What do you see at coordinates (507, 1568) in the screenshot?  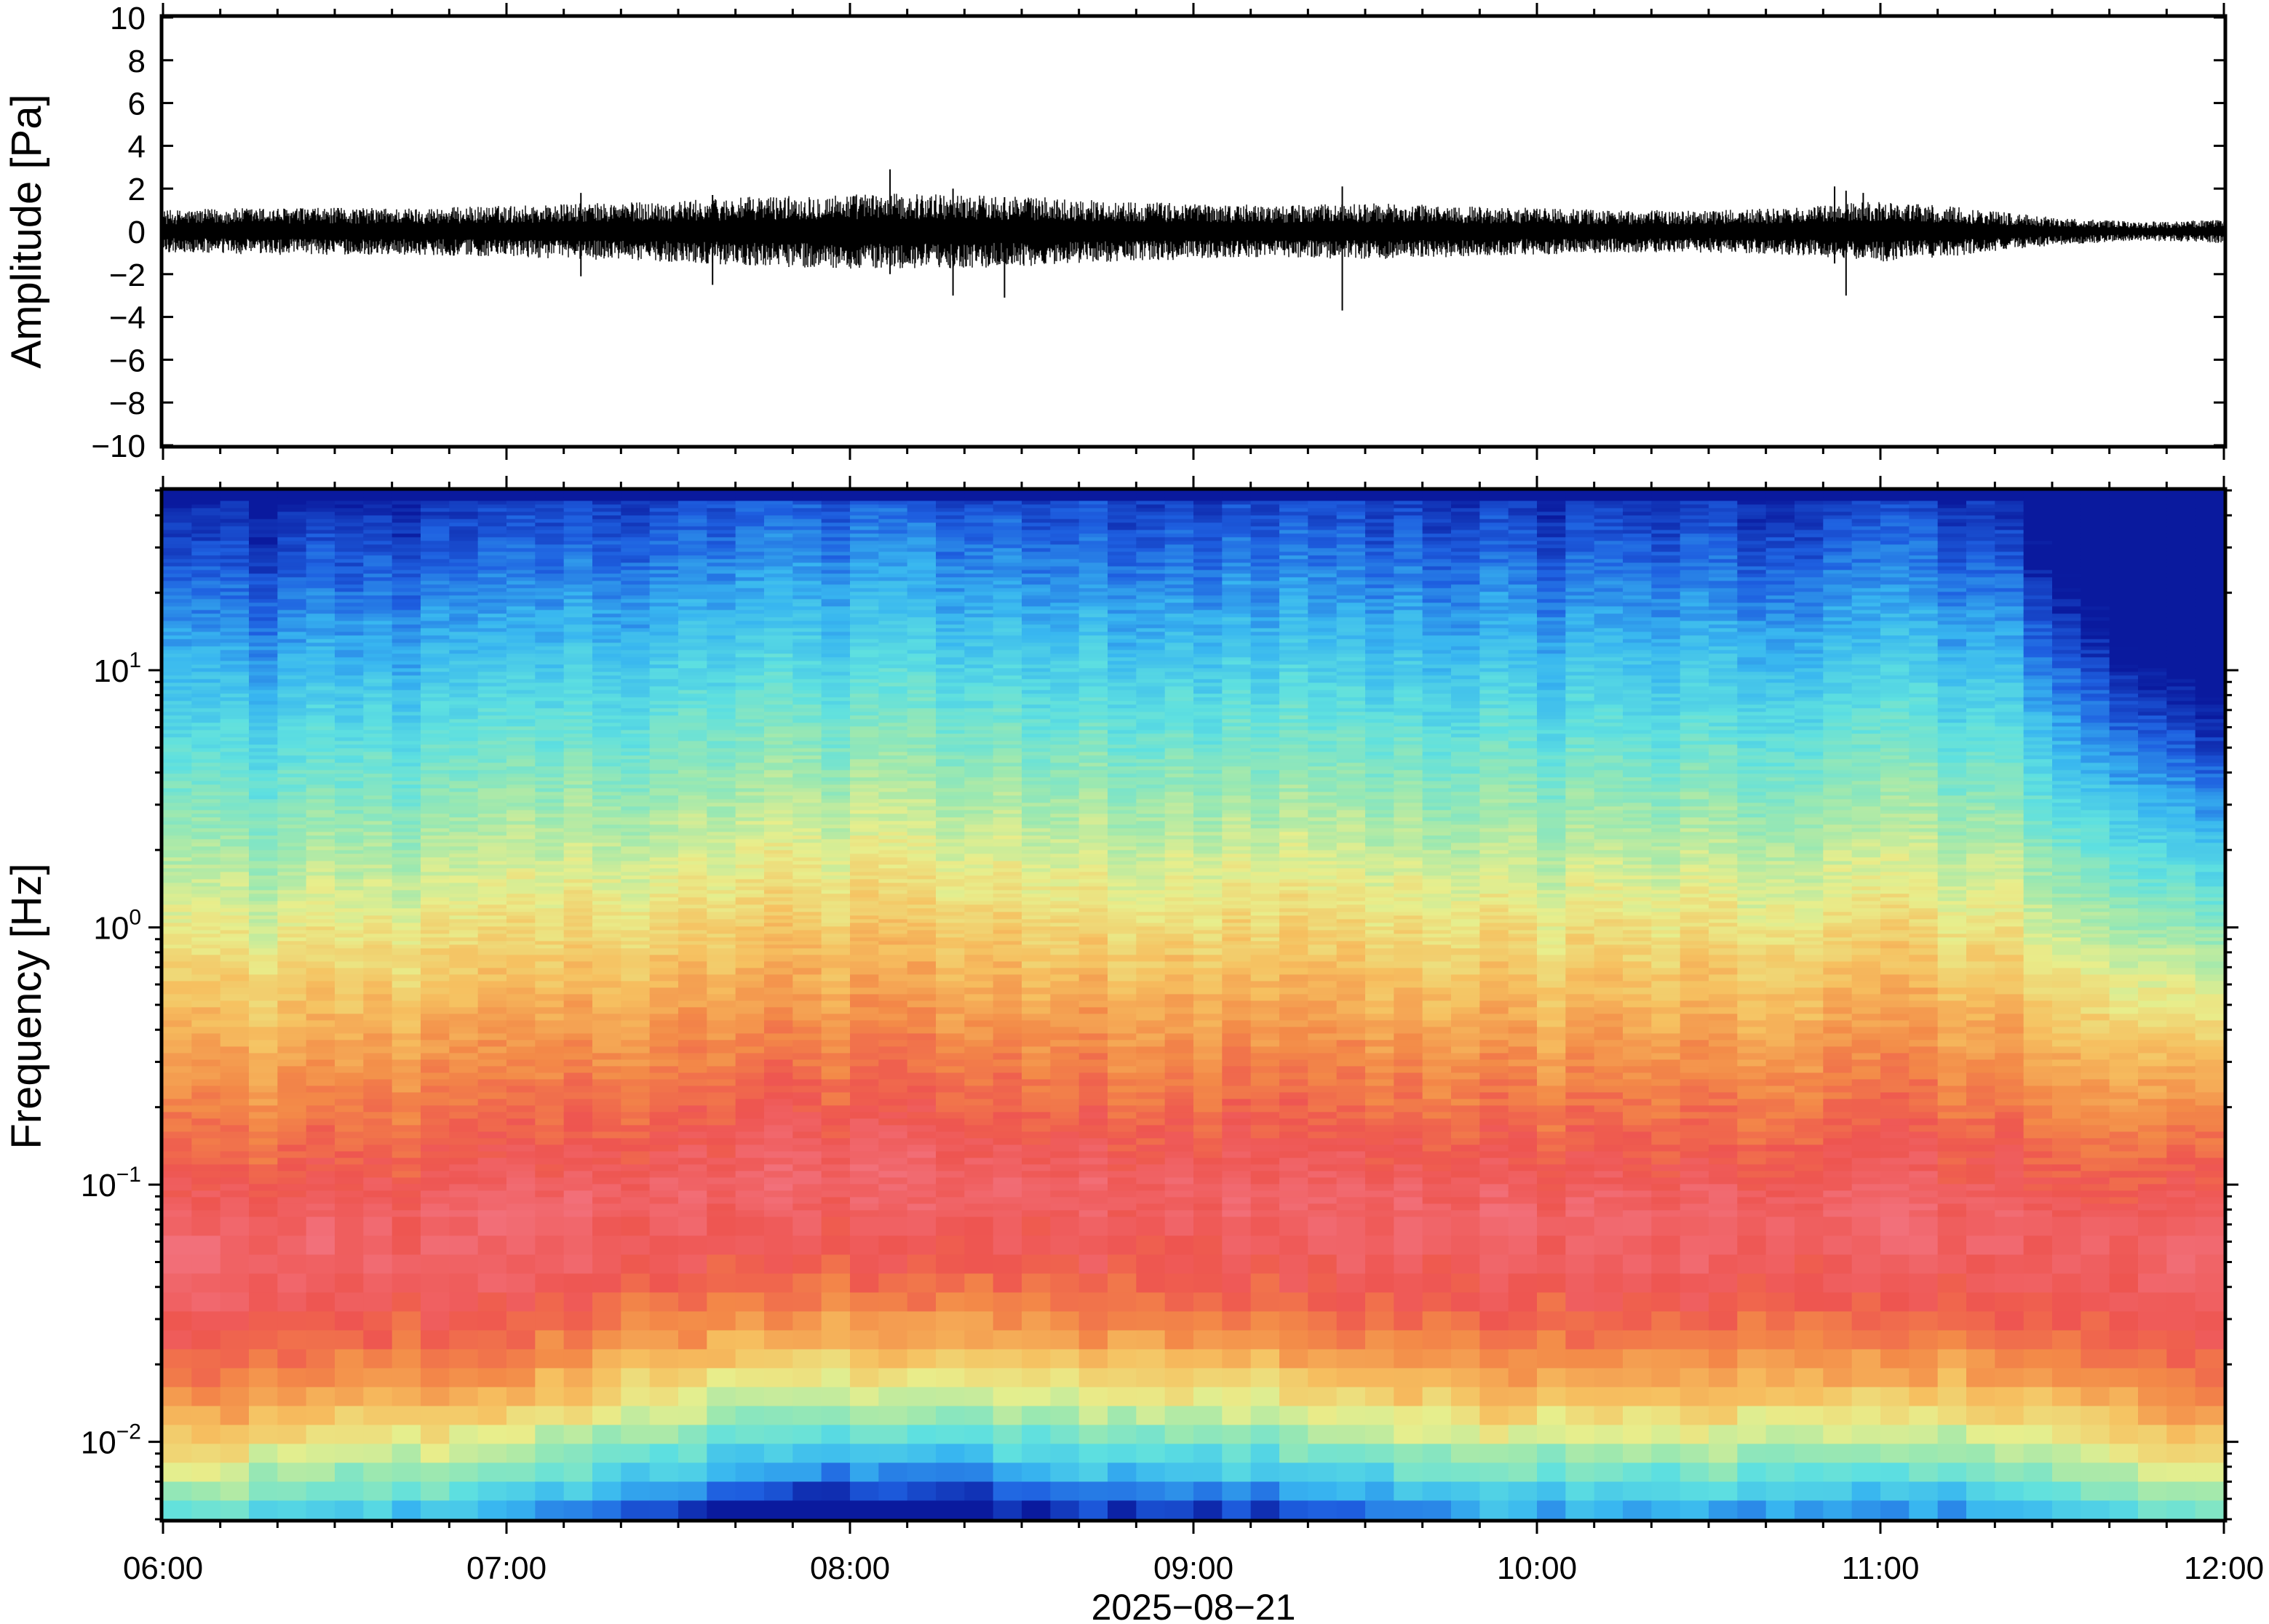 I see `spectrogram-x-tick-label: 07:00` at bounding box center [507, 1568].